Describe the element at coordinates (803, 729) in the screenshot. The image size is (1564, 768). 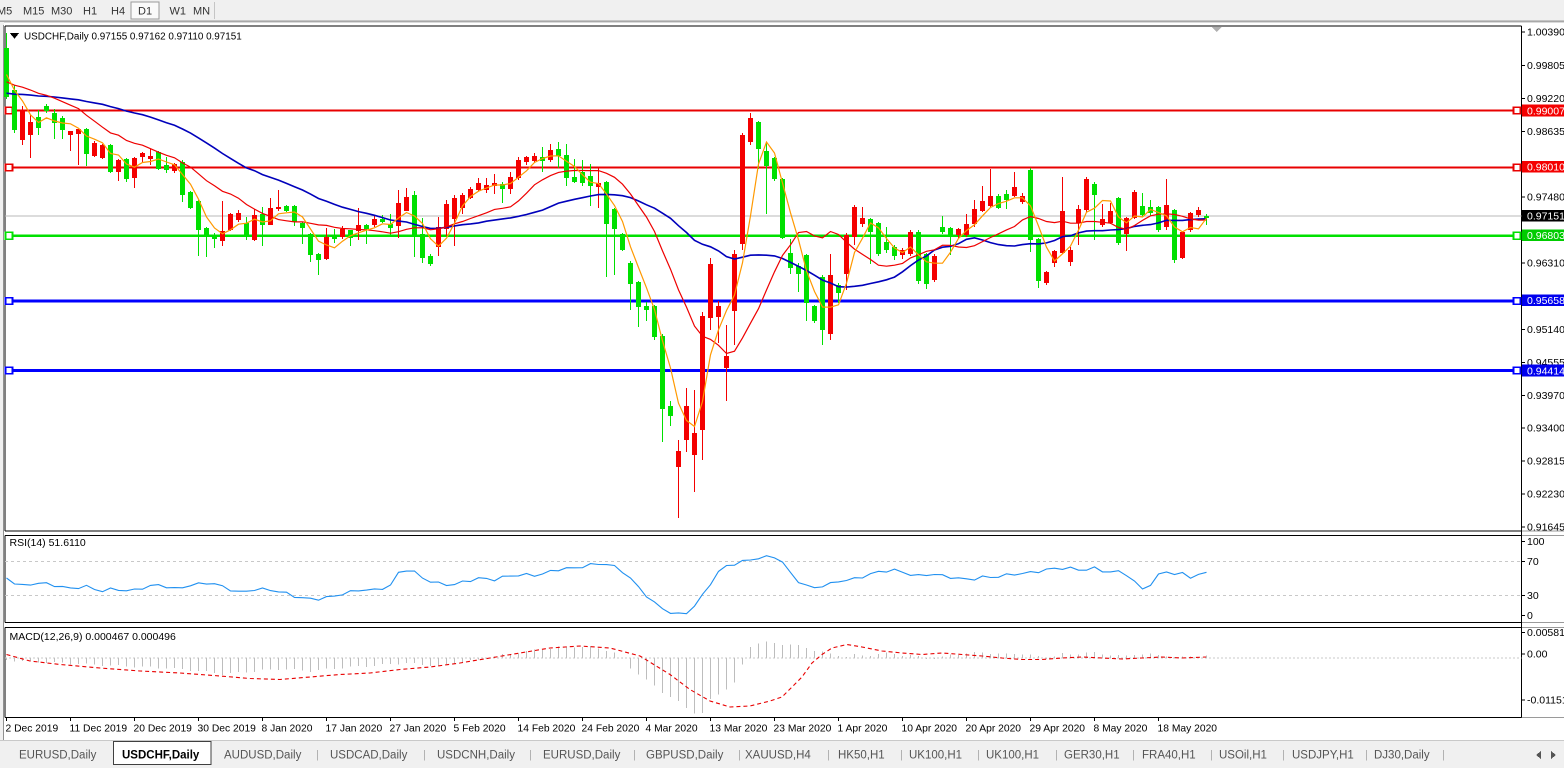
I see `svg-text: 23 Mar 2020` at that location.